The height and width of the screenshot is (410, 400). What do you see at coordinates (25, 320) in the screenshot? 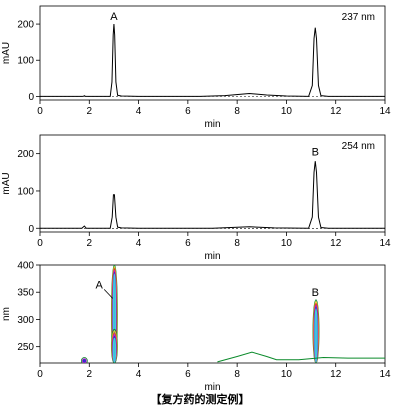
I see `y-tick-label: 300` at bounding box center [25, 320].